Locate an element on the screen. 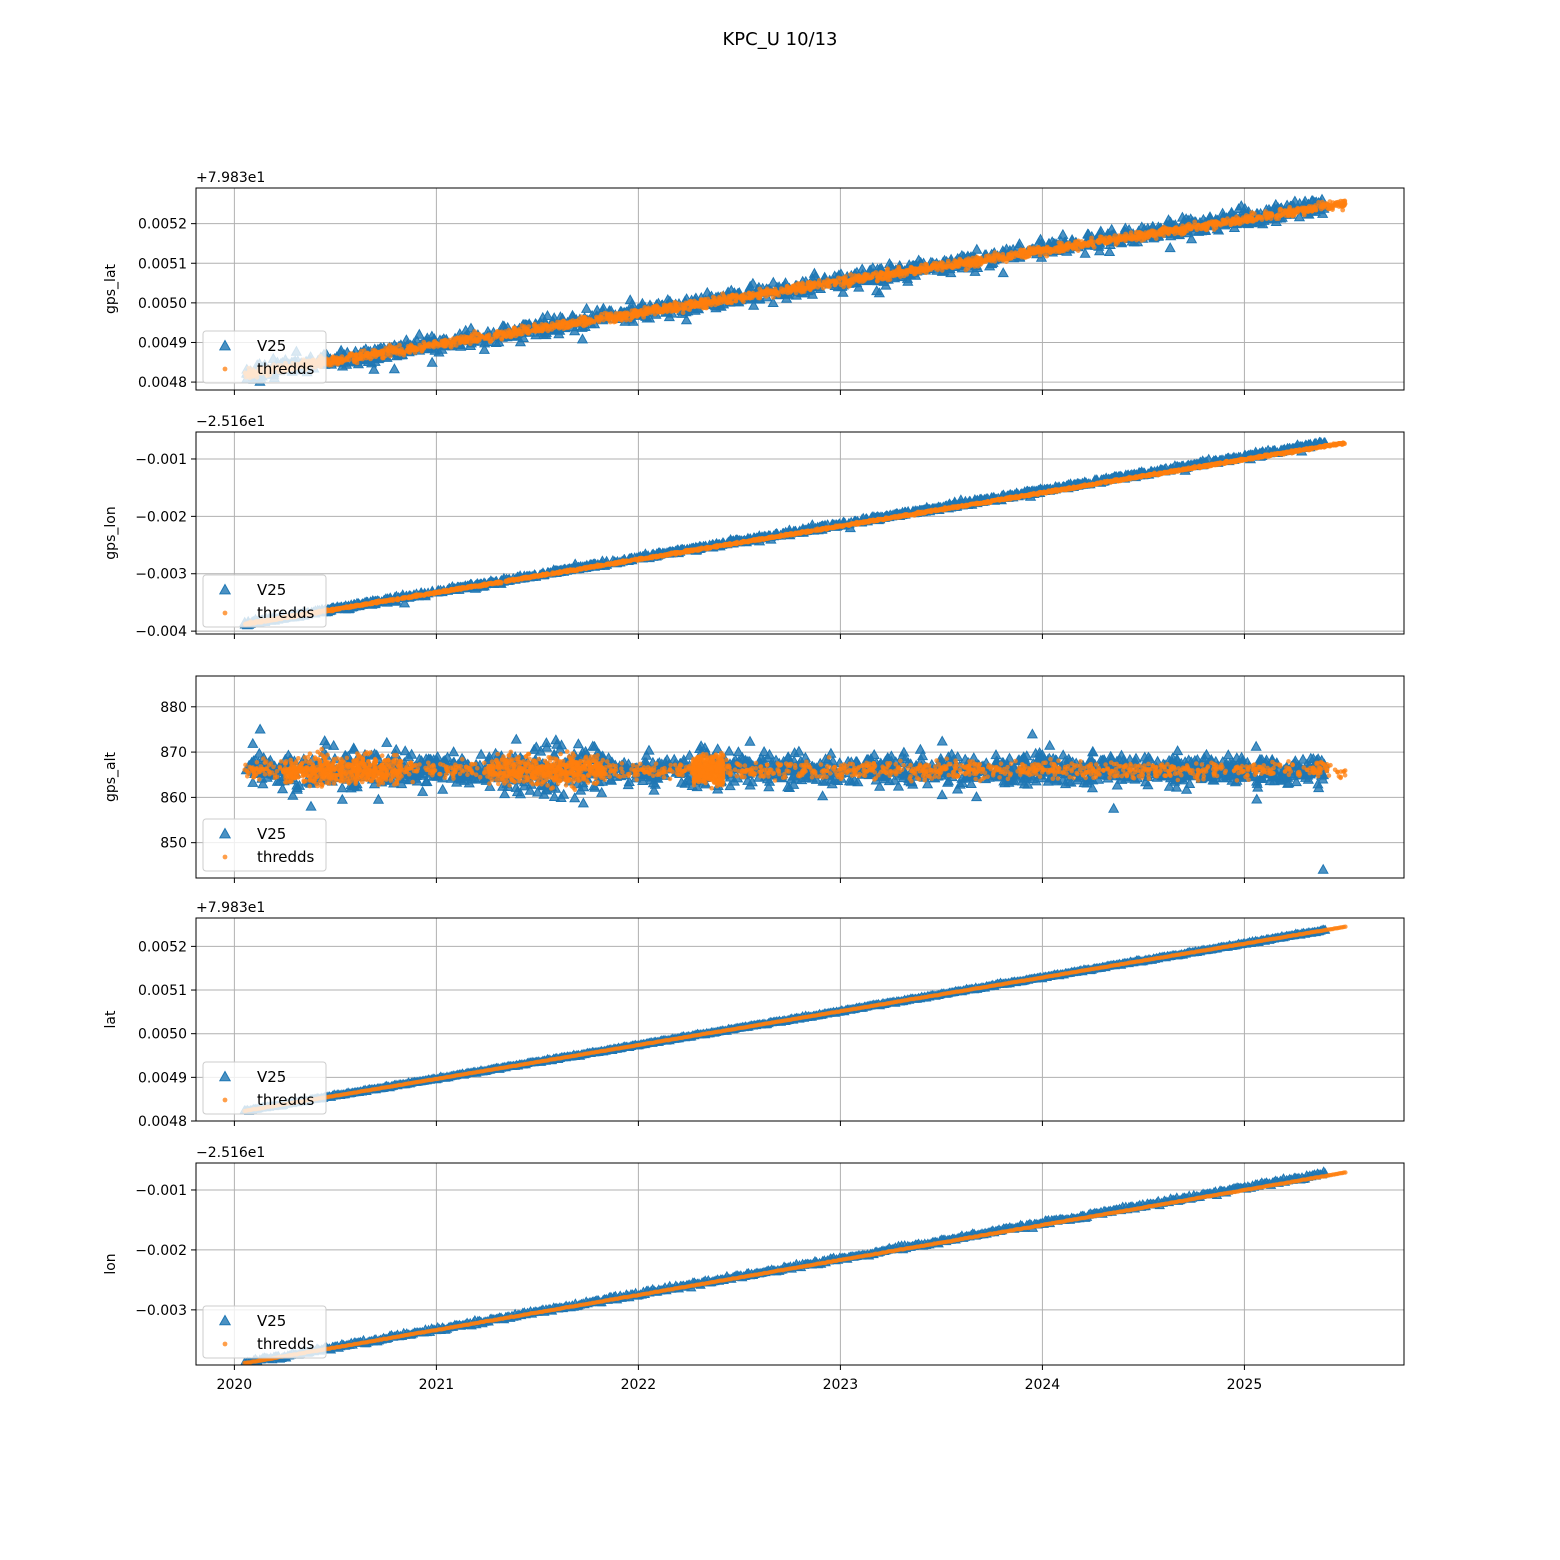 The height and width of the screenshot is (1560, 1560). grid is located at coordinates (800, 533).